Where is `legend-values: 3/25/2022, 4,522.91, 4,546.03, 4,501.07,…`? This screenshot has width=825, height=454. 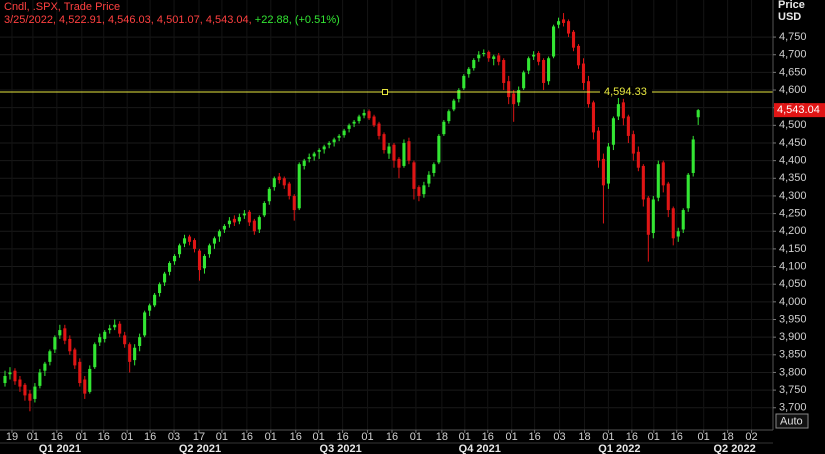
legend-values: 3/25/2022, 4,522.91, 4,546.03, 4,501.07,… is located at coordinates (128, 20).